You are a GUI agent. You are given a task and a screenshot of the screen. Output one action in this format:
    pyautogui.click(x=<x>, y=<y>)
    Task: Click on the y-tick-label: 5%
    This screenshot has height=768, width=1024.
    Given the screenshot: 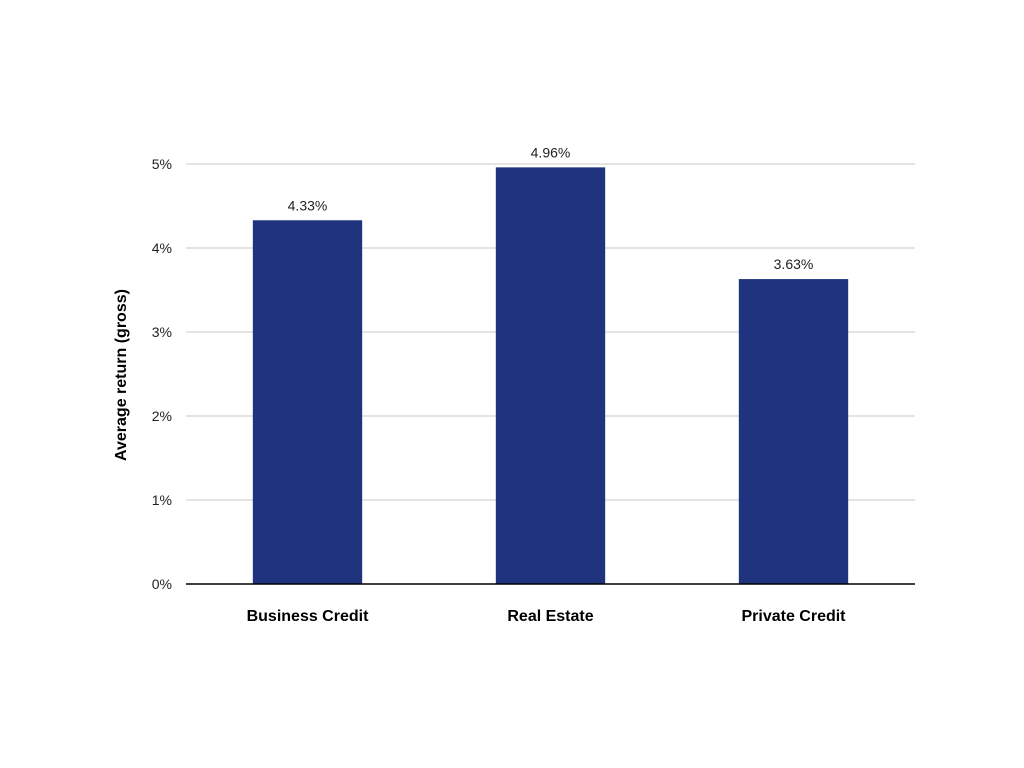 What is the action you would take?
    pyautogui.click(x=162, y=164)
    